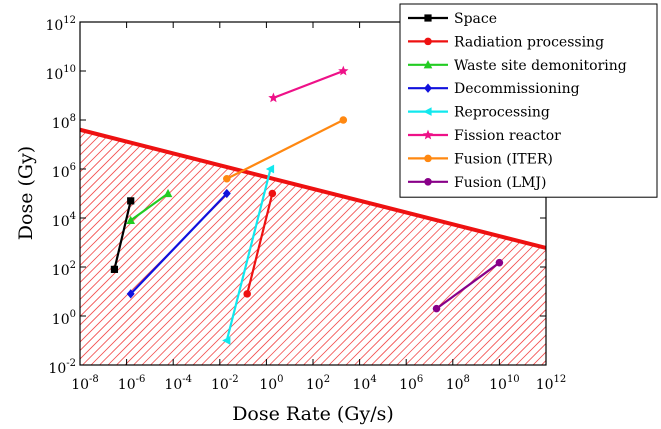 This screenshot has width=661, height=429. What do you see at coordinates (502, 113) in the screenshot?
I see `legend-label: Reprocessing` at bounding box center [502, 113].